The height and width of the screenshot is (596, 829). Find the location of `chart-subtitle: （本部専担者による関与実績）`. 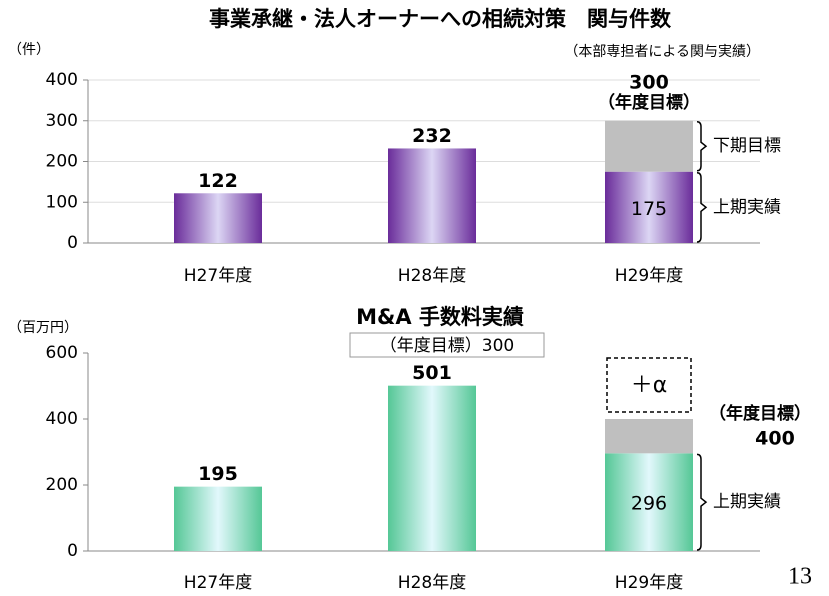

chart-subtitle: （本部専担者による関与実績） is located at coordinates (662, 52).